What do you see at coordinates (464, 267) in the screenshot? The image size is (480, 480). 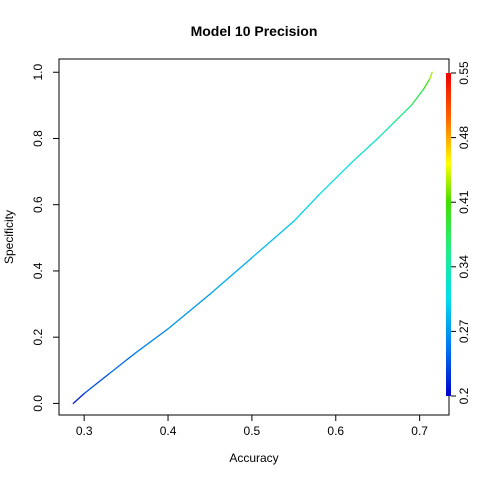 I see `color-scale-tick-label: 0.34` at bounding box center [464, 267].